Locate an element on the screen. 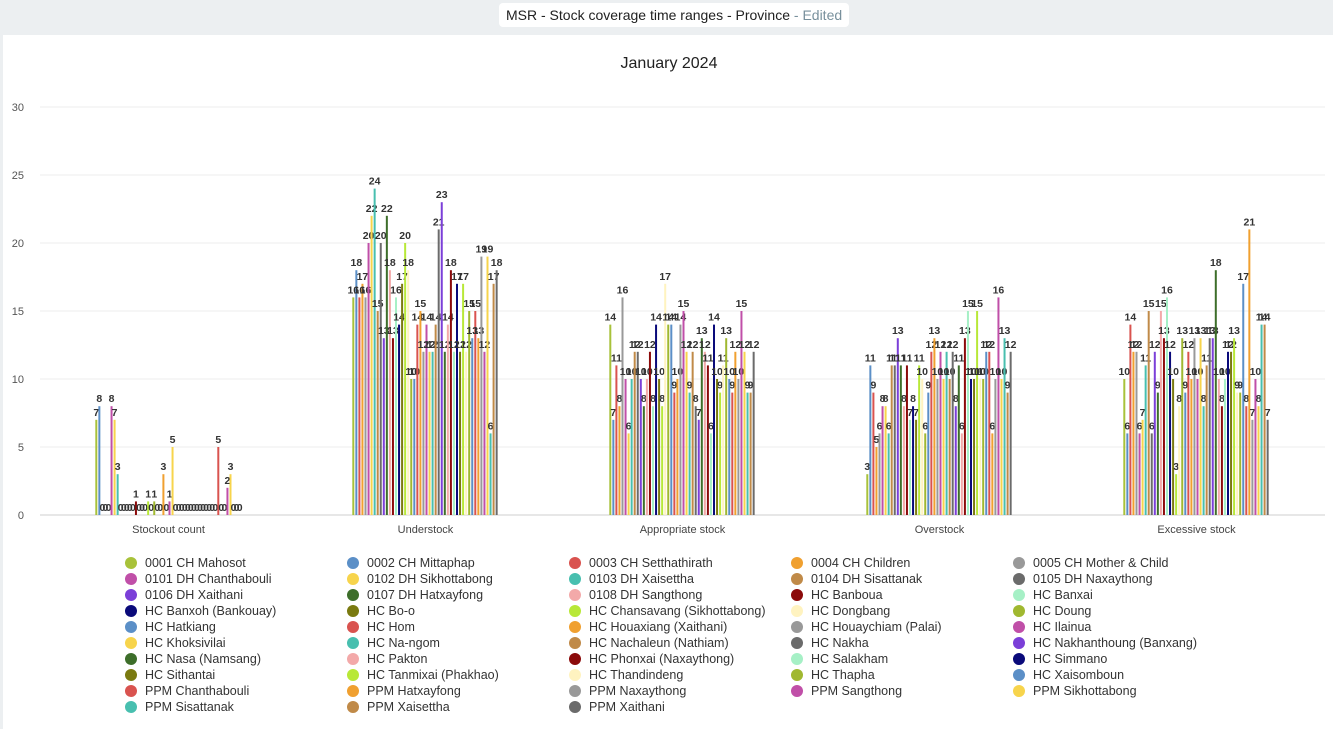  legend-item: 0001 CH Mahosot is located at coordinates (185, 563).